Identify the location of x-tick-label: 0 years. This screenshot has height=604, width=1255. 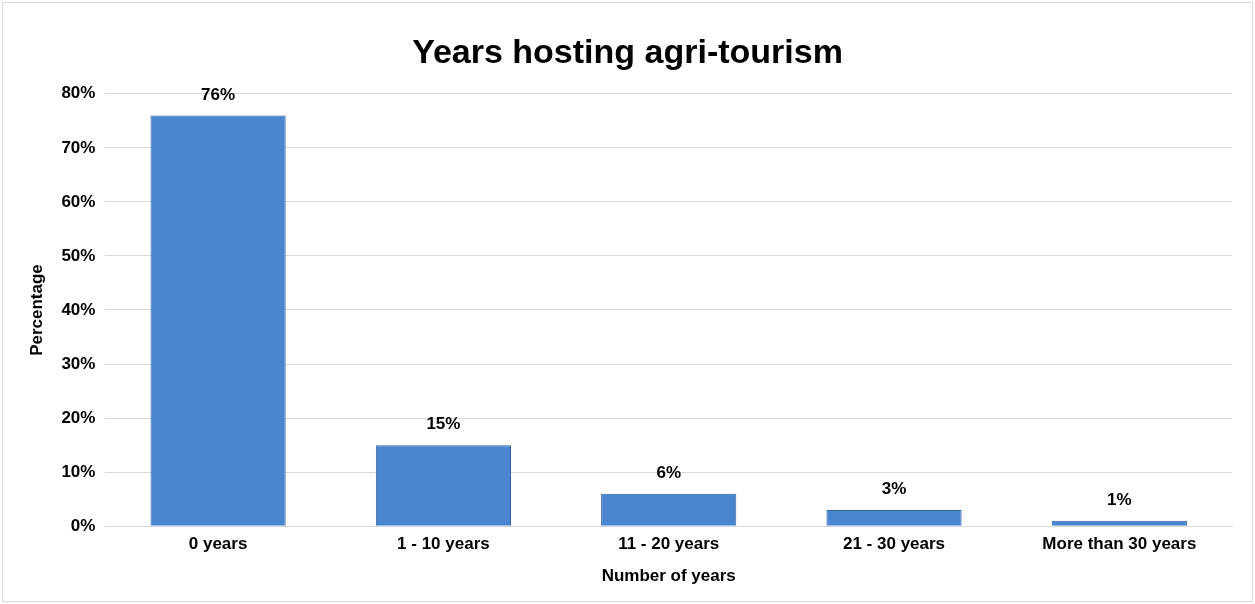
(218, 544).